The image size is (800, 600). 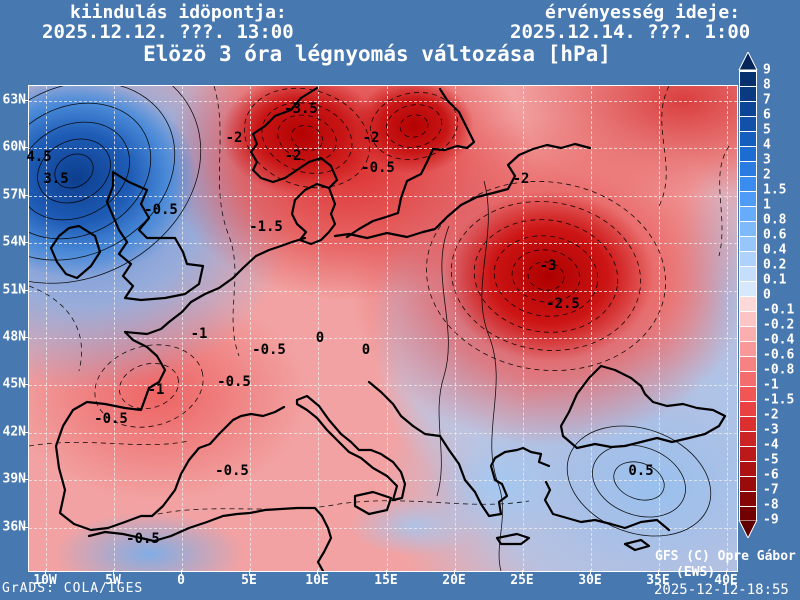 I want to click on colorbar-label: 0.6, so click(x=775, y=235).